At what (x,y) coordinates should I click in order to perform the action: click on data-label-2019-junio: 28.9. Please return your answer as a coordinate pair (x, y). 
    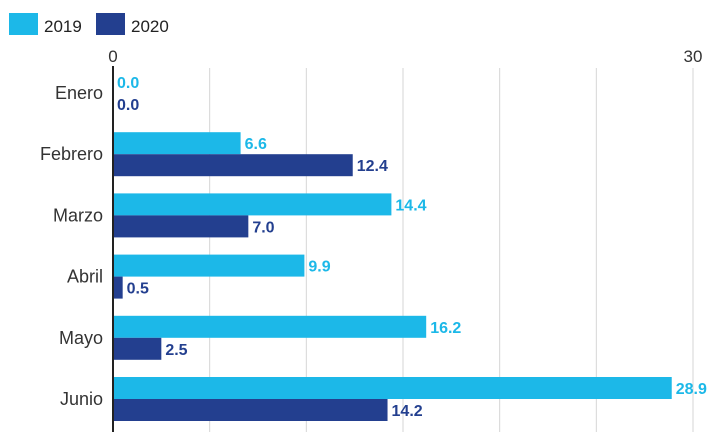
    Looking at the image, I should click on (691, 389).